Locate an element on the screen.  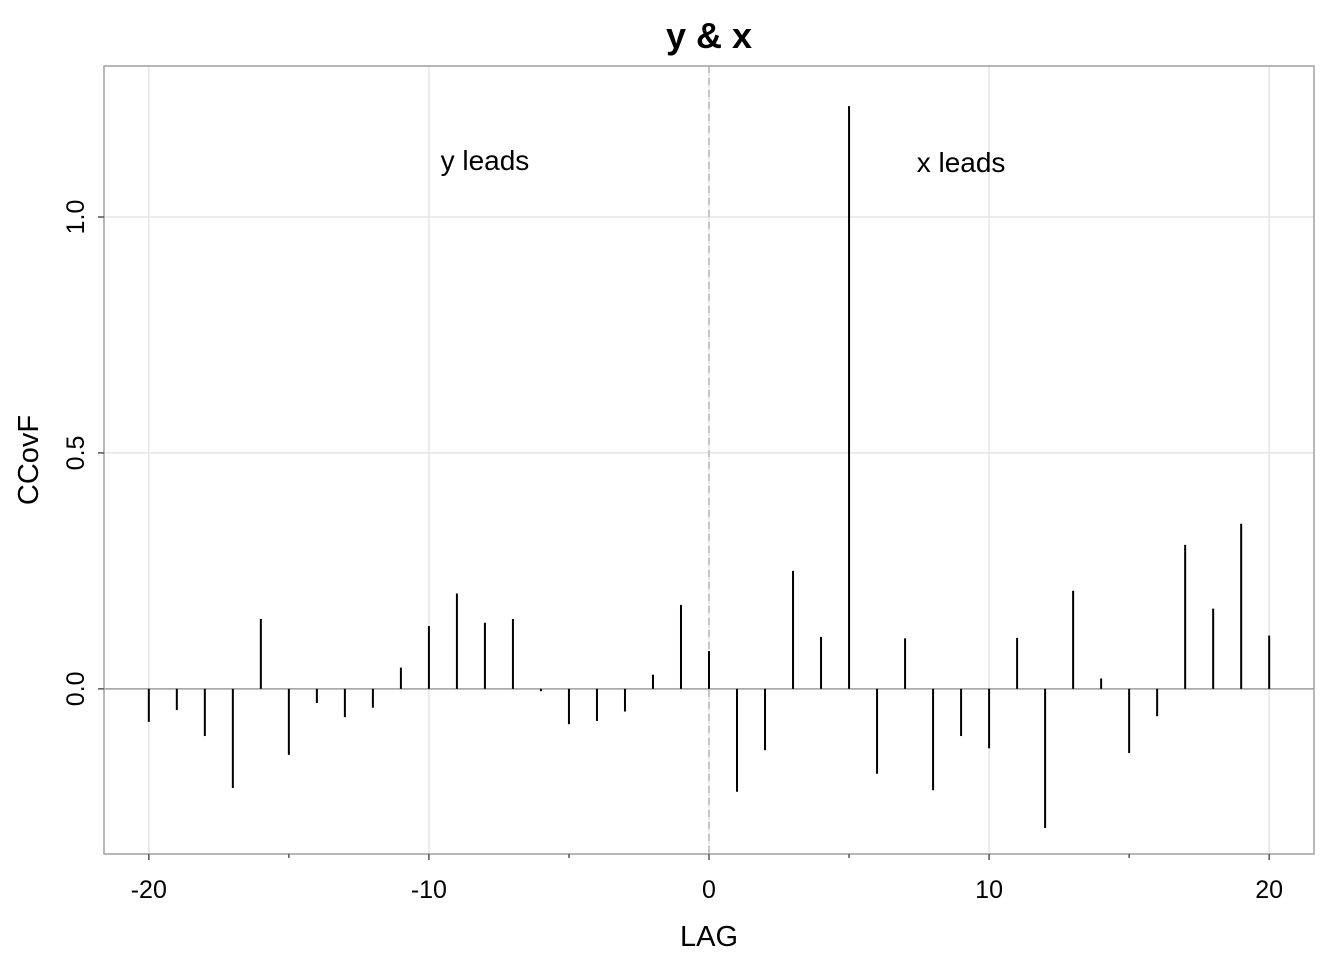
y-tick-label: 0.0 is located at coordinates (76, 688).